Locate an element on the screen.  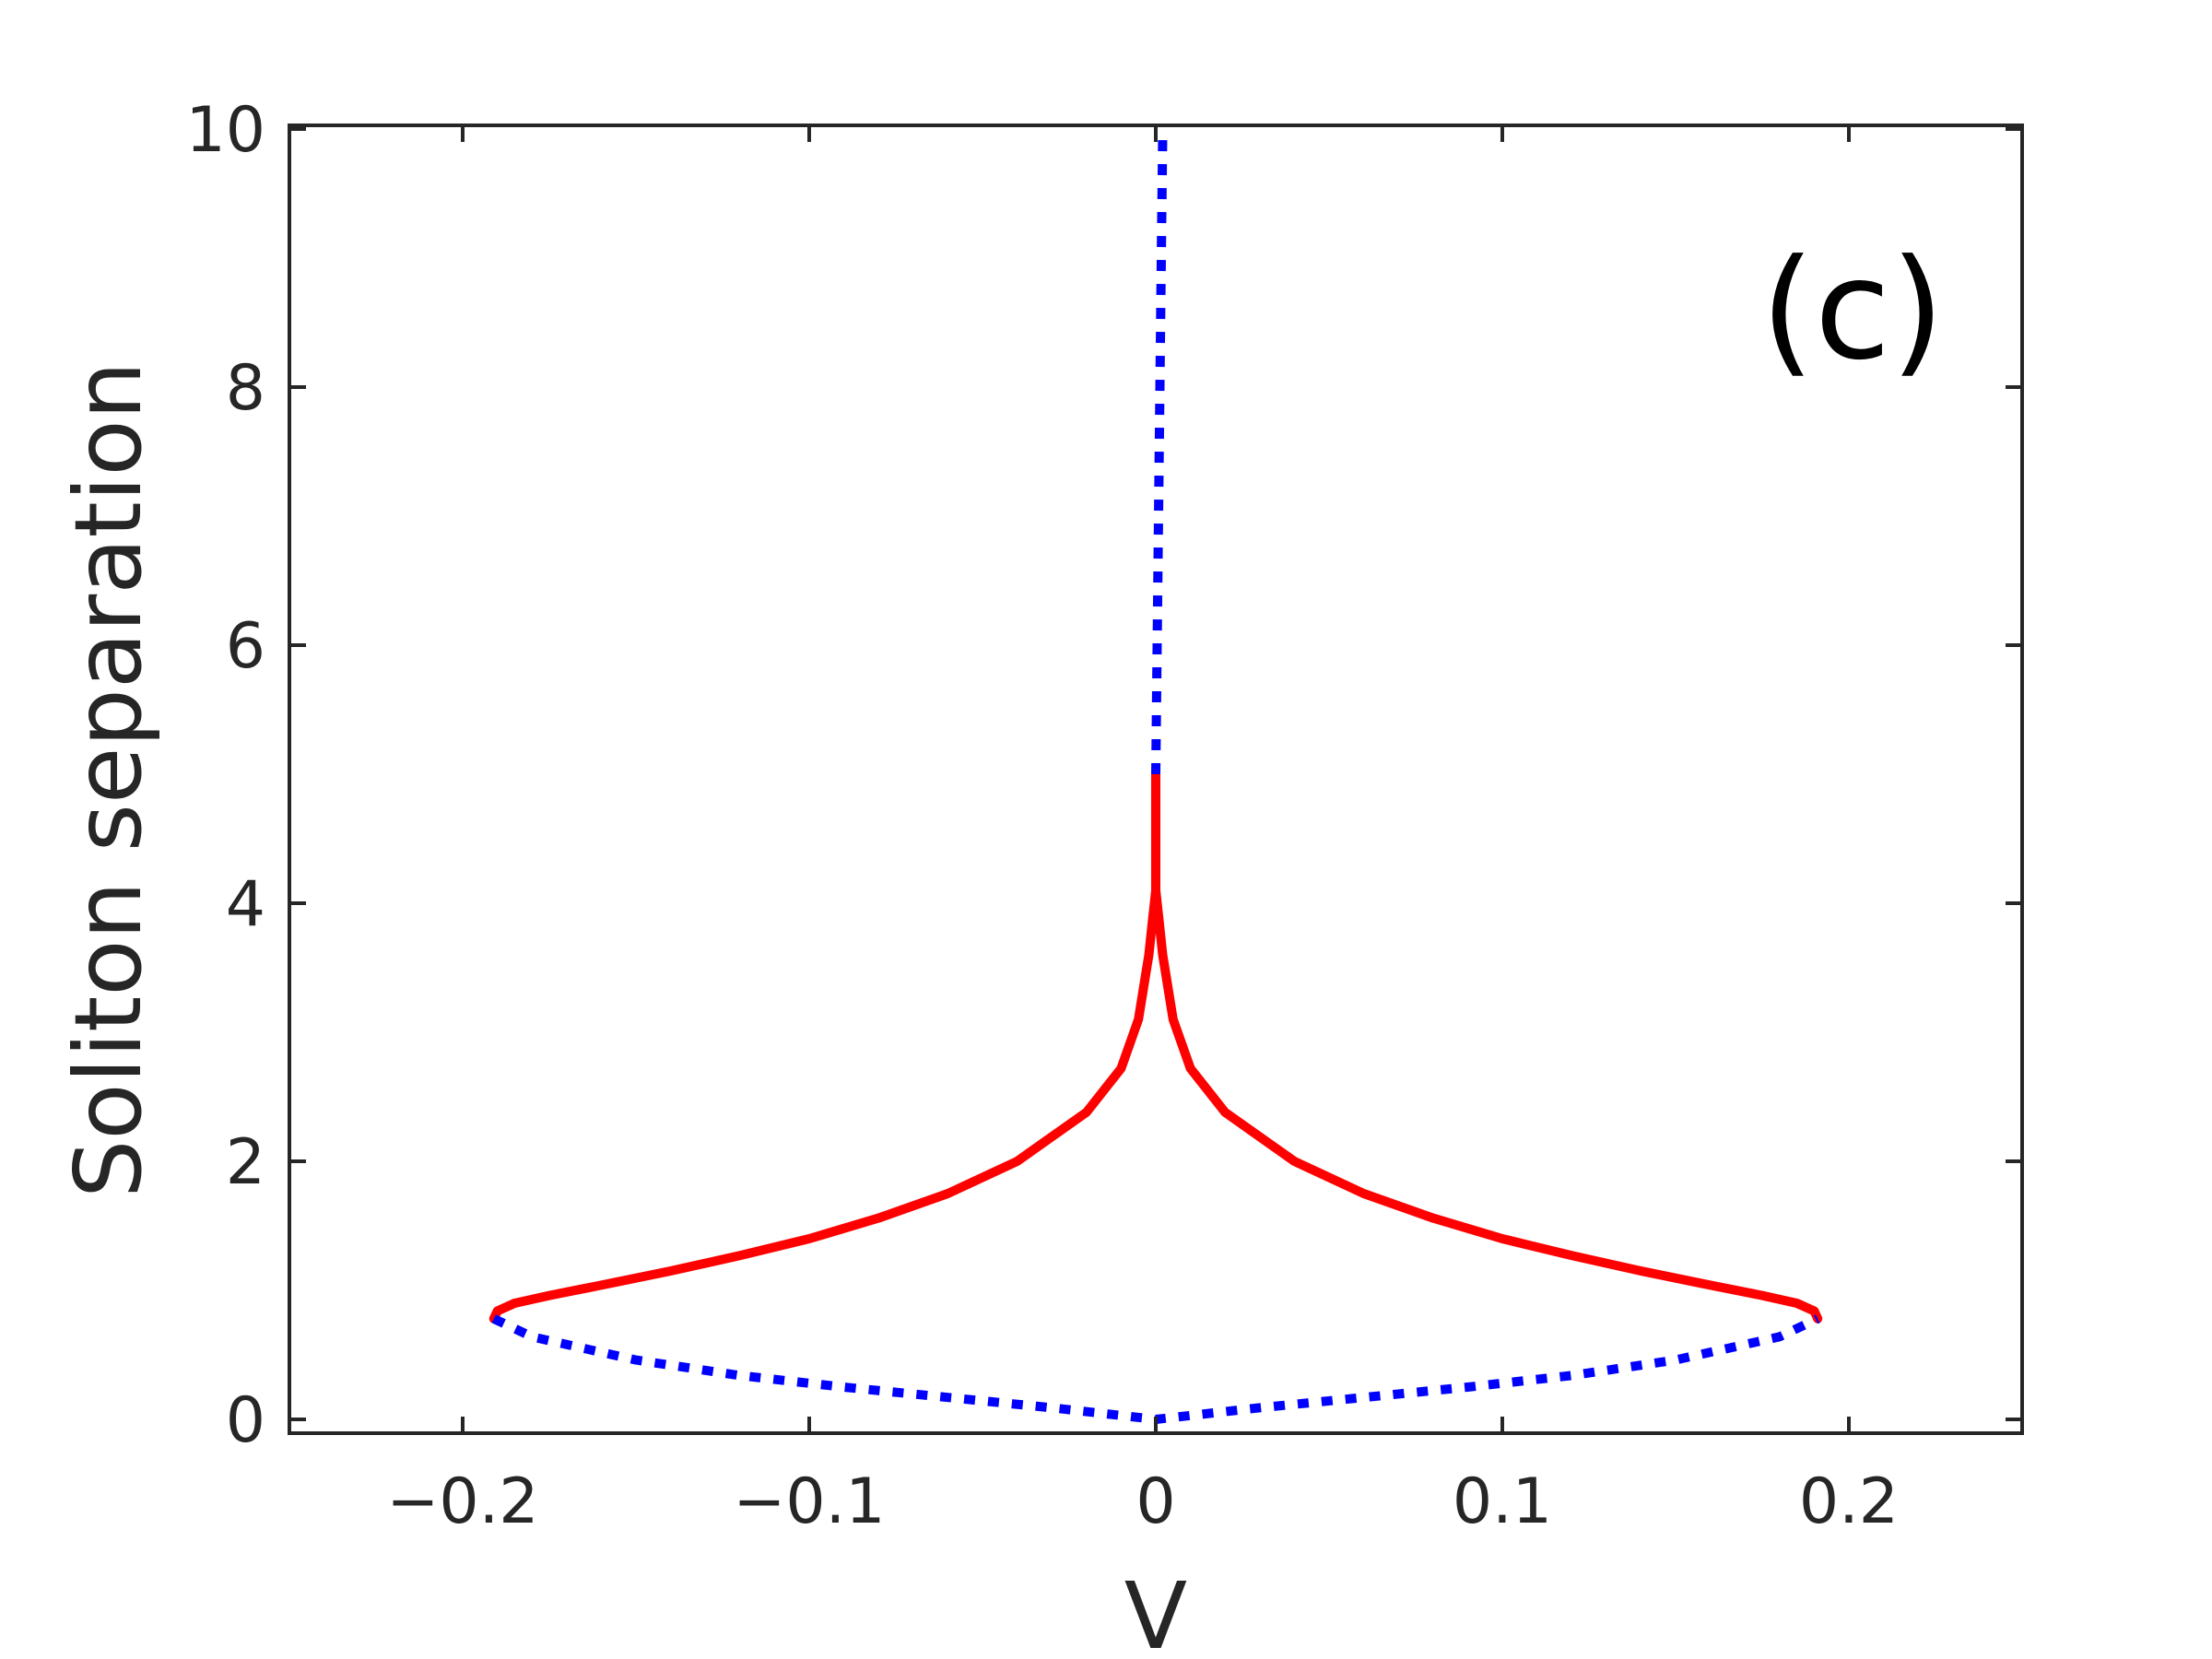
x-tick-label: 0.1 is located at coordinates (1502, 1501).